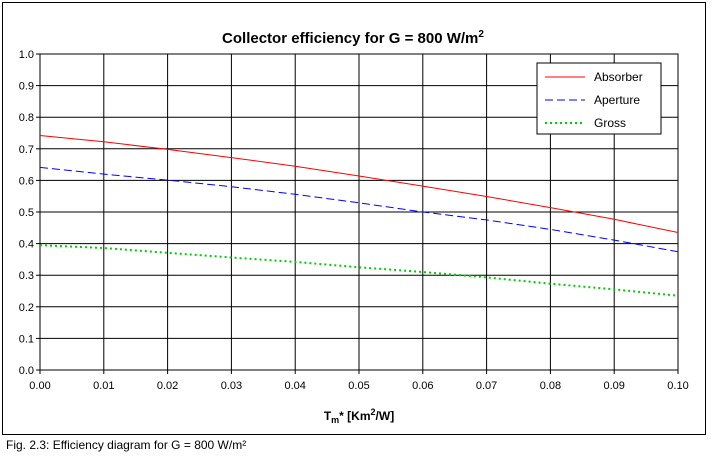 The width and height of the screenshot is (714, 461). What do you see at coordinates (26, 118) in the screenshot?
I see `y-tick-label: 0.8` at bounding box center [26, 118].